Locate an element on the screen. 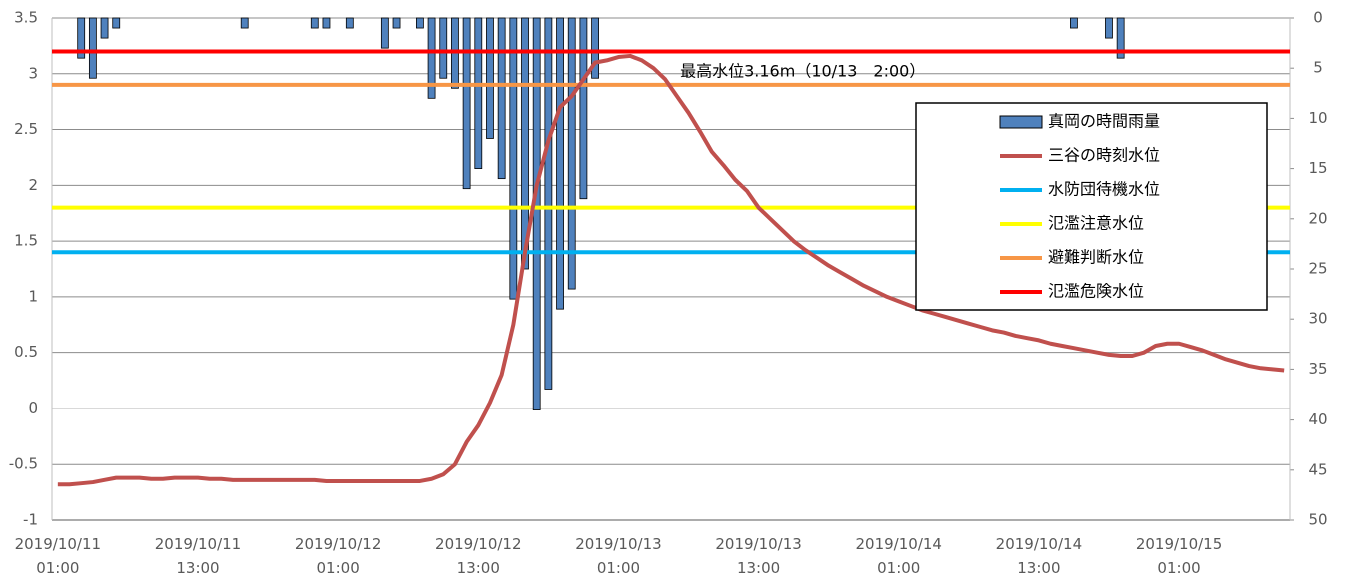 The height and width of the screenshot is (581, 1345). x-tick-label: 2019/10/15 01:00 is located at coordinates (1179, 556).